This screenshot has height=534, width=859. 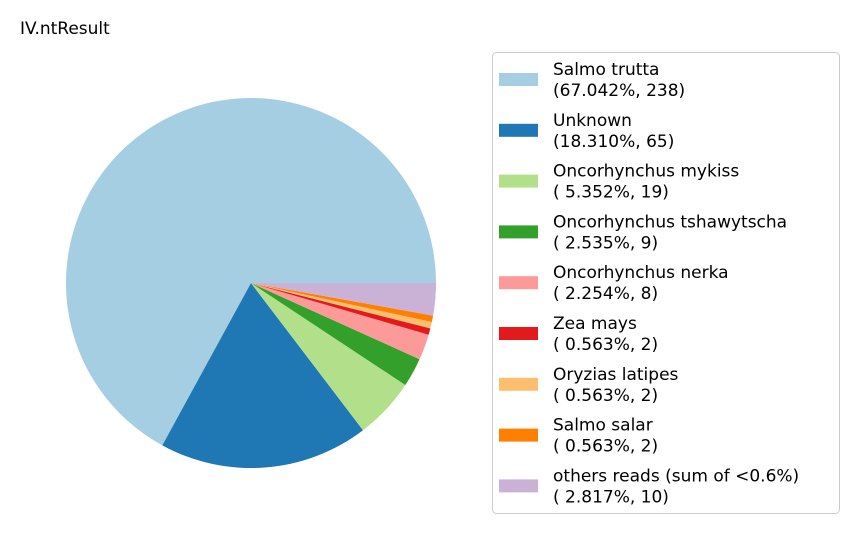 I want to click on legend-label: Unknown, so click(x=592, y=121).